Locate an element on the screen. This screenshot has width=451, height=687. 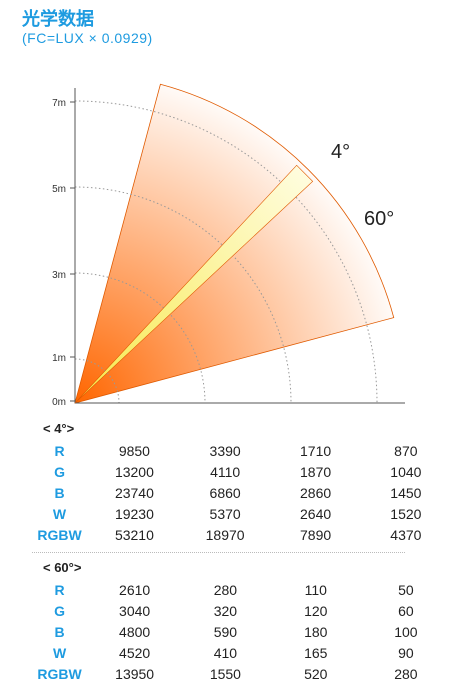
table-cell: 100 is located at coordinates (406, 631).